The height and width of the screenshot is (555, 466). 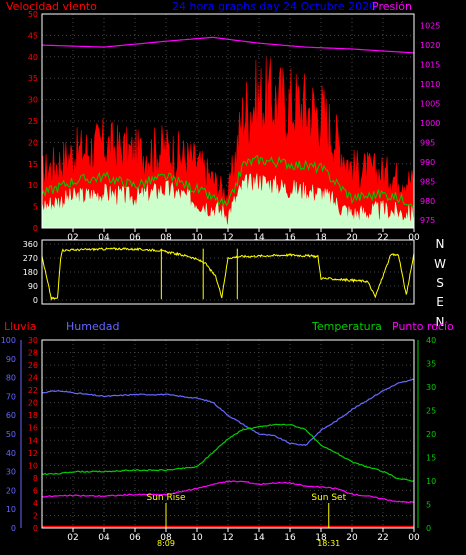 I want to click on direction-ytick-label: 90, so click(x=33, y=286).